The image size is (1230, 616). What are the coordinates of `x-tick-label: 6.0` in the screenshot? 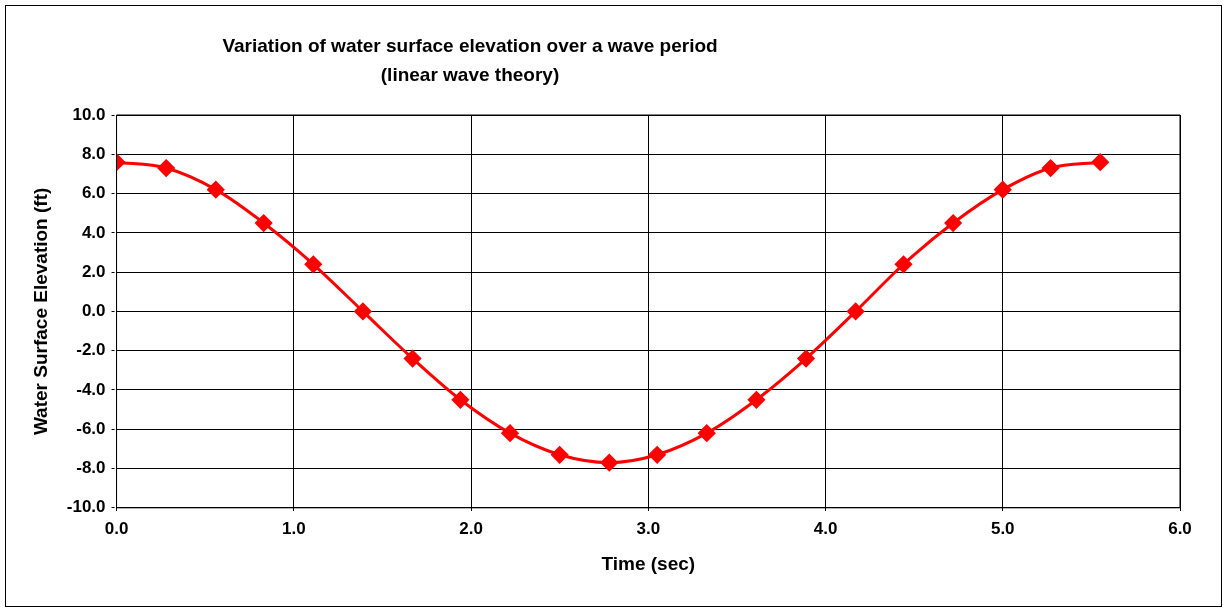 It's located at (1180, 528).